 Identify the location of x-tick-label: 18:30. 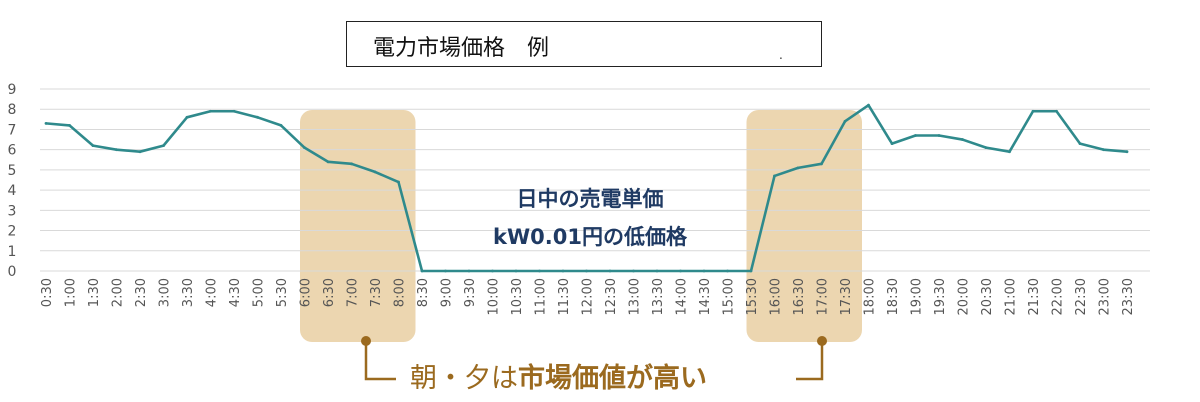
(893, 296).